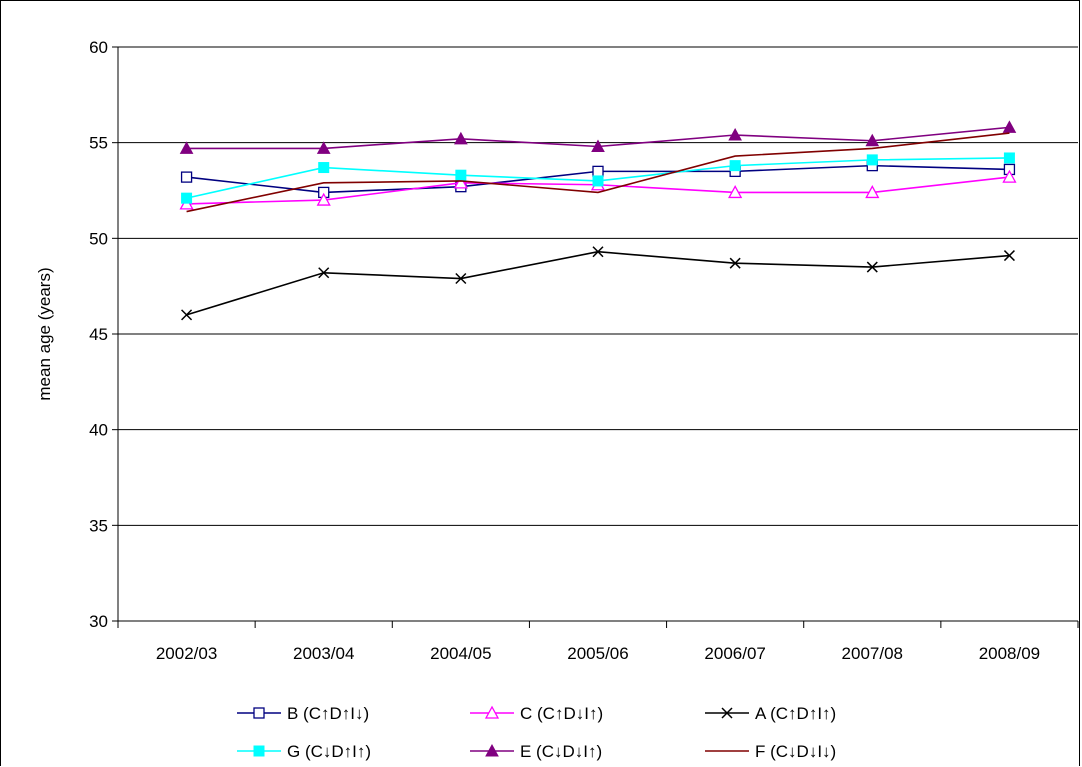  I want to click on legend-item: C (C↑D↓I↑), so click(536, 713).